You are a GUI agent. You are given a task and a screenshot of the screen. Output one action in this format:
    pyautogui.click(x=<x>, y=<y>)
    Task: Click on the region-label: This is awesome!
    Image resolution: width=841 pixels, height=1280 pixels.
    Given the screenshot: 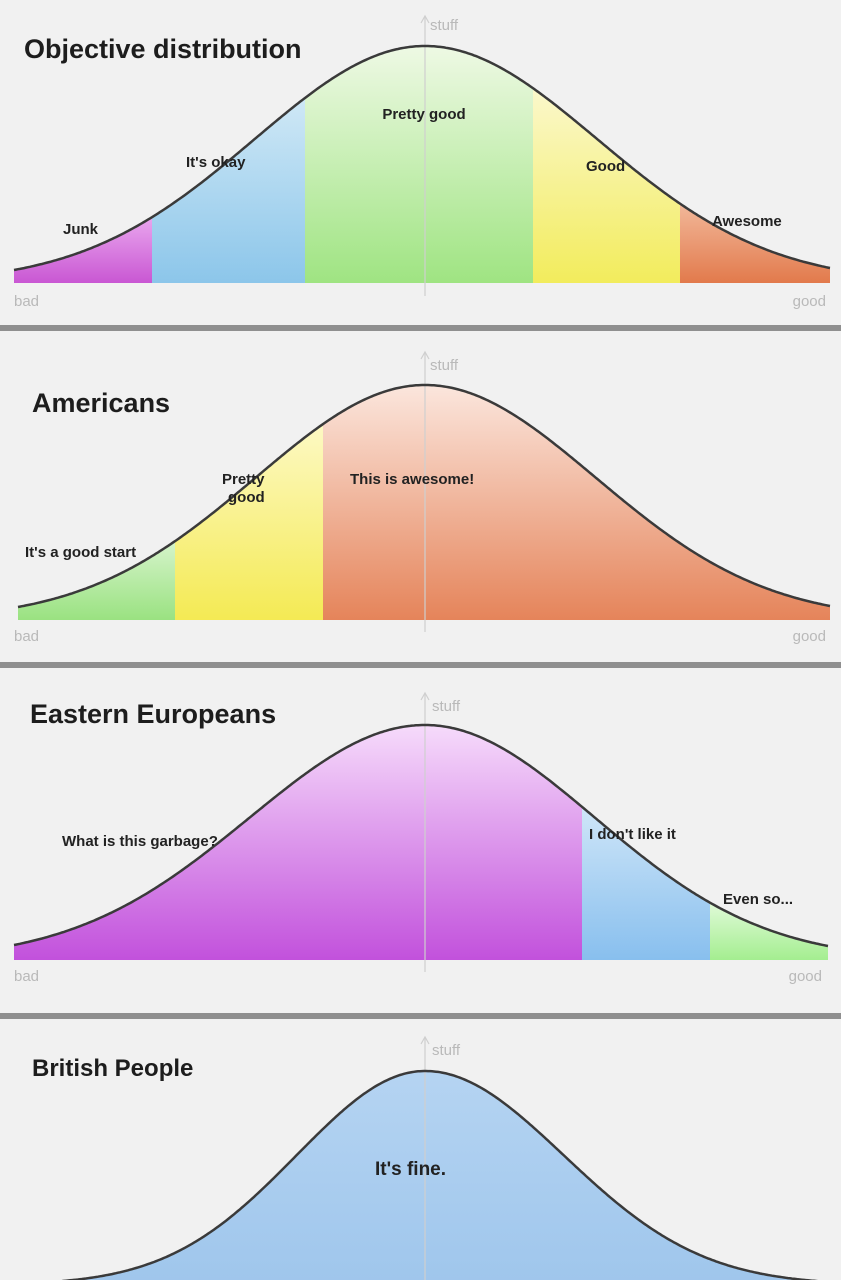 What is the action you would take?
    pyautogui.click(x=412, y=479)
    